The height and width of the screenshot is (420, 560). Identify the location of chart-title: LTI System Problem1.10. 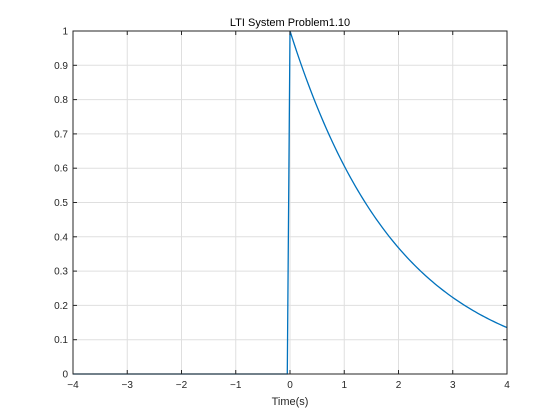
(290, 23).